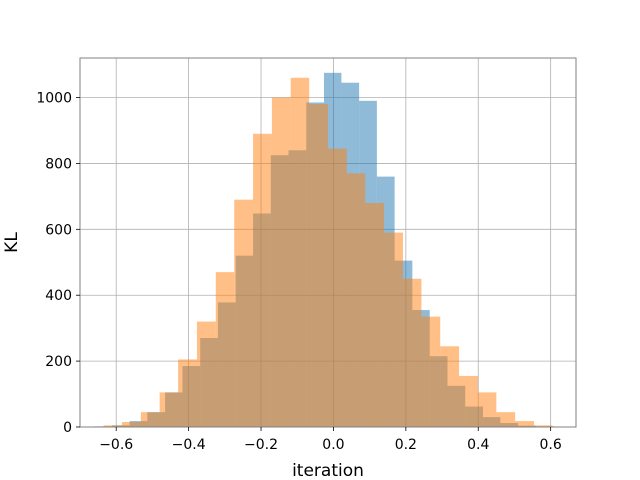 Image resolution: width=640 pixels, height=480 pixels. What do you see at coordinates (58, 230) in the screenshot?
I see `y-tick-label: 600` at bounding box center [58, 230].